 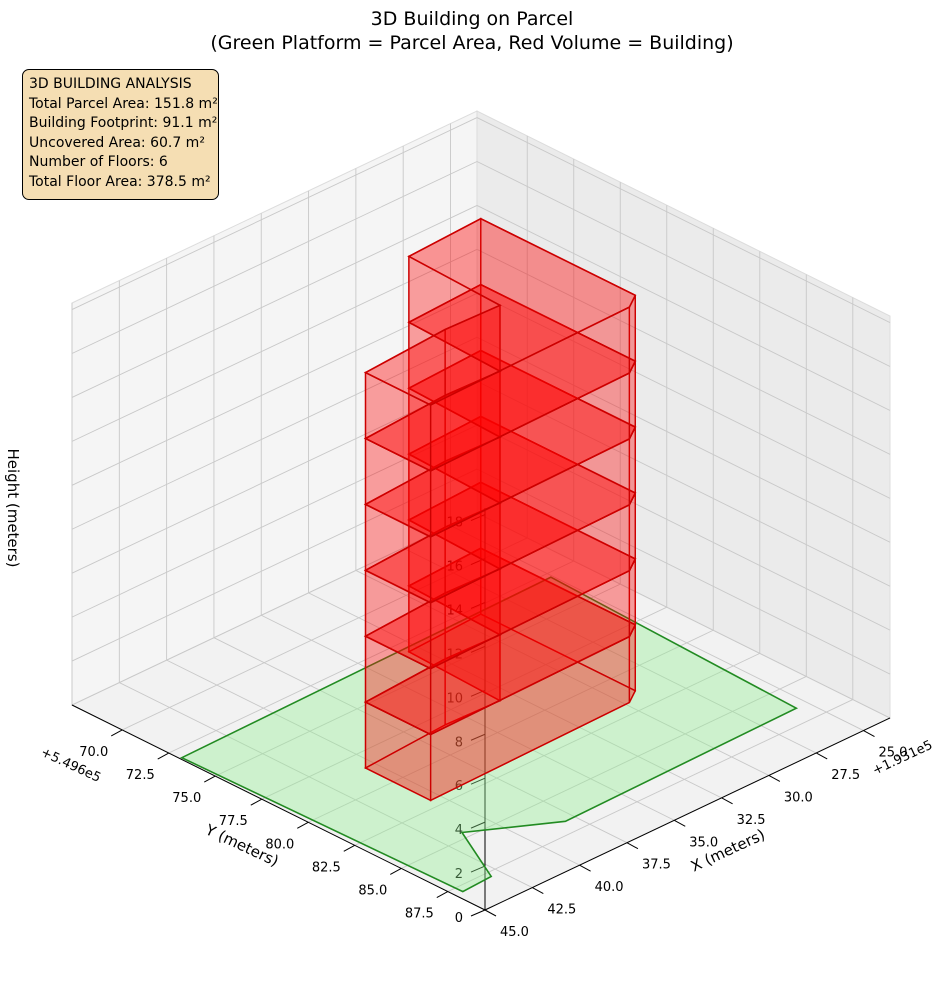 I want to click on chart-title-line1: 3D Building on Parcel, so click(x=472, y=19).